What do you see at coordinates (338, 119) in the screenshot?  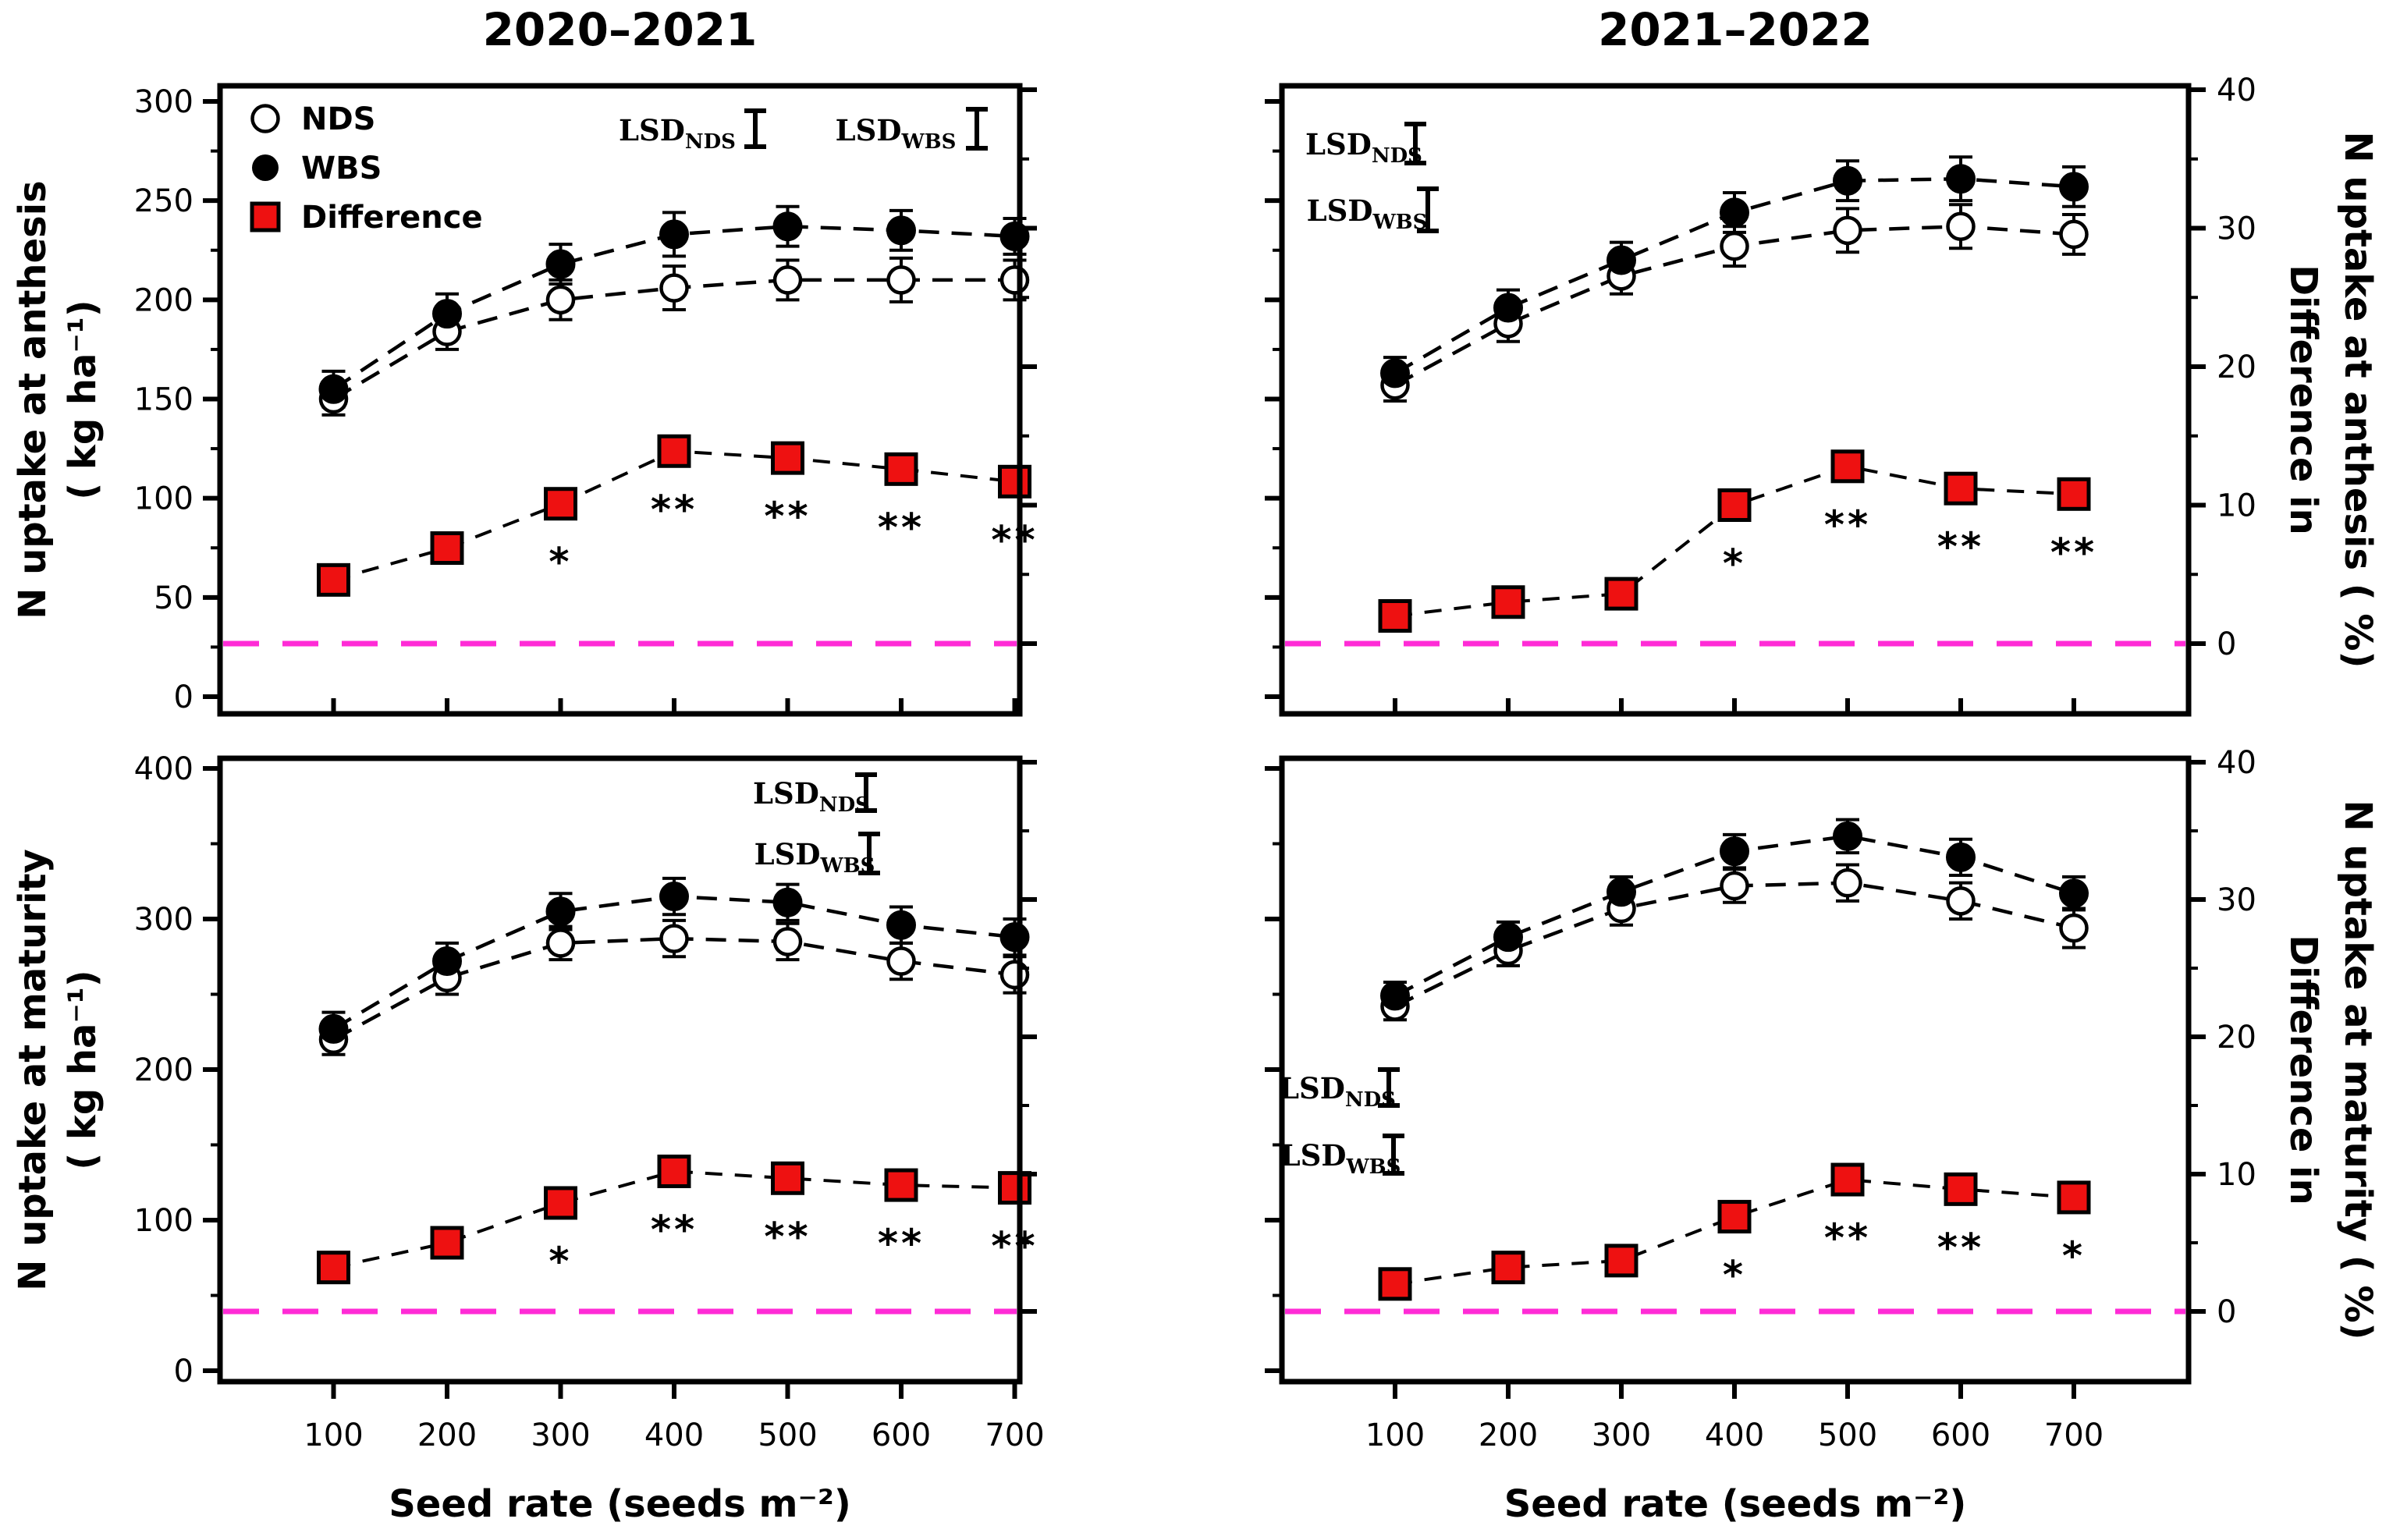 I see `legend-label: NDS` at bounding box center [338, 119].